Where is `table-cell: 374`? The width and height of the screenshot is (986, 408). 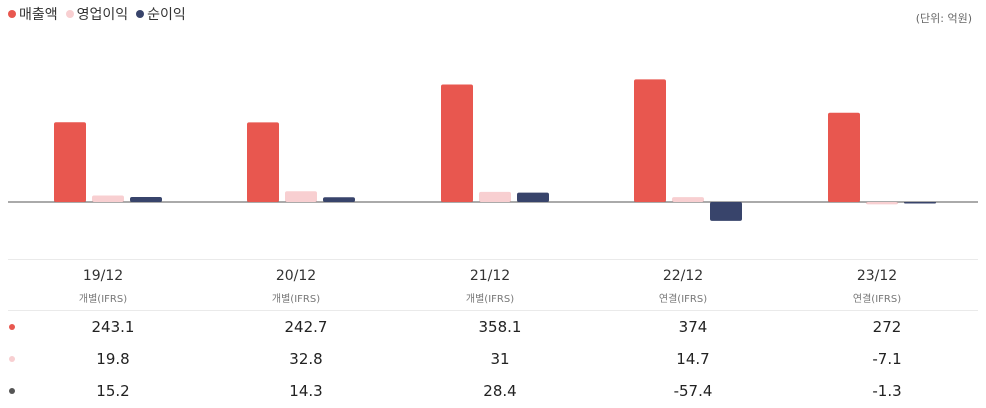
table-cell: 374 is located at coordinates (693, 327).